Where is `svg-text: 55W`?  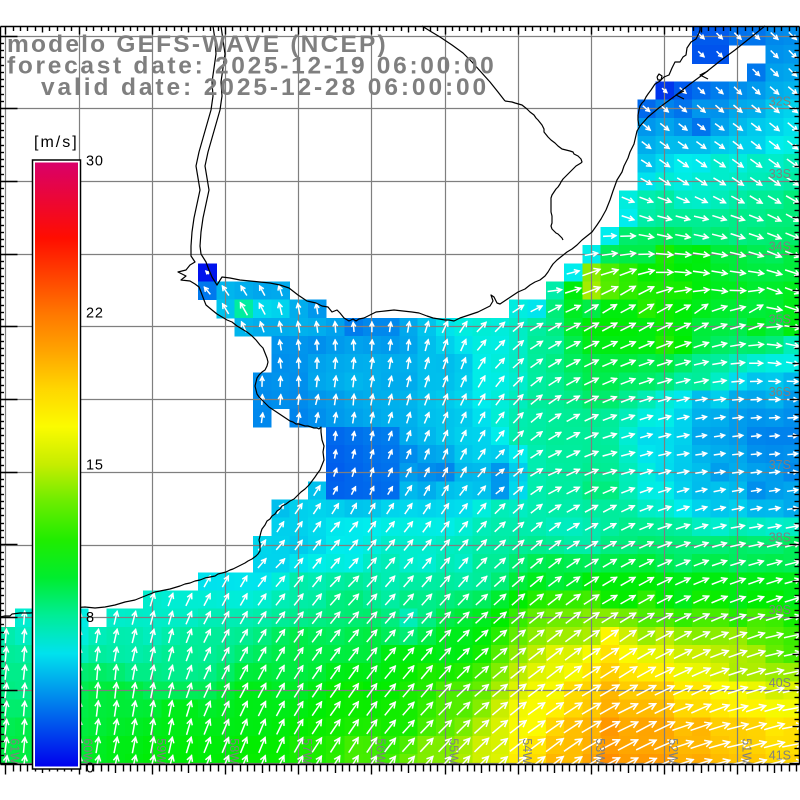
svg-text: 55W is located at coordinates (454, 751).